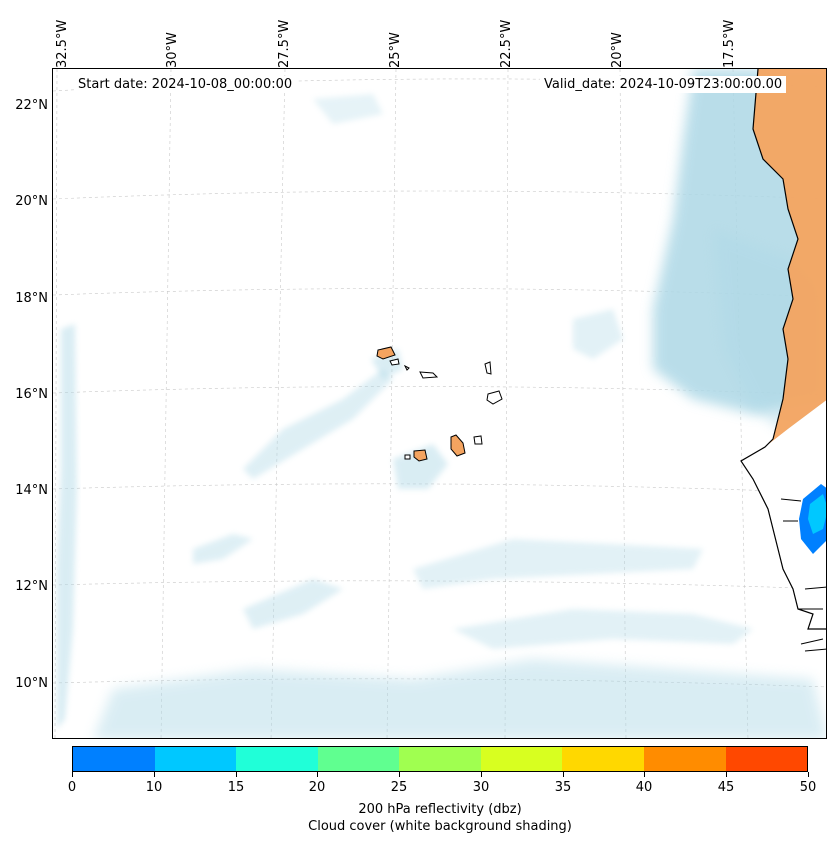  I want to click on lat-label-12N: 12°N, so click(31, 586).